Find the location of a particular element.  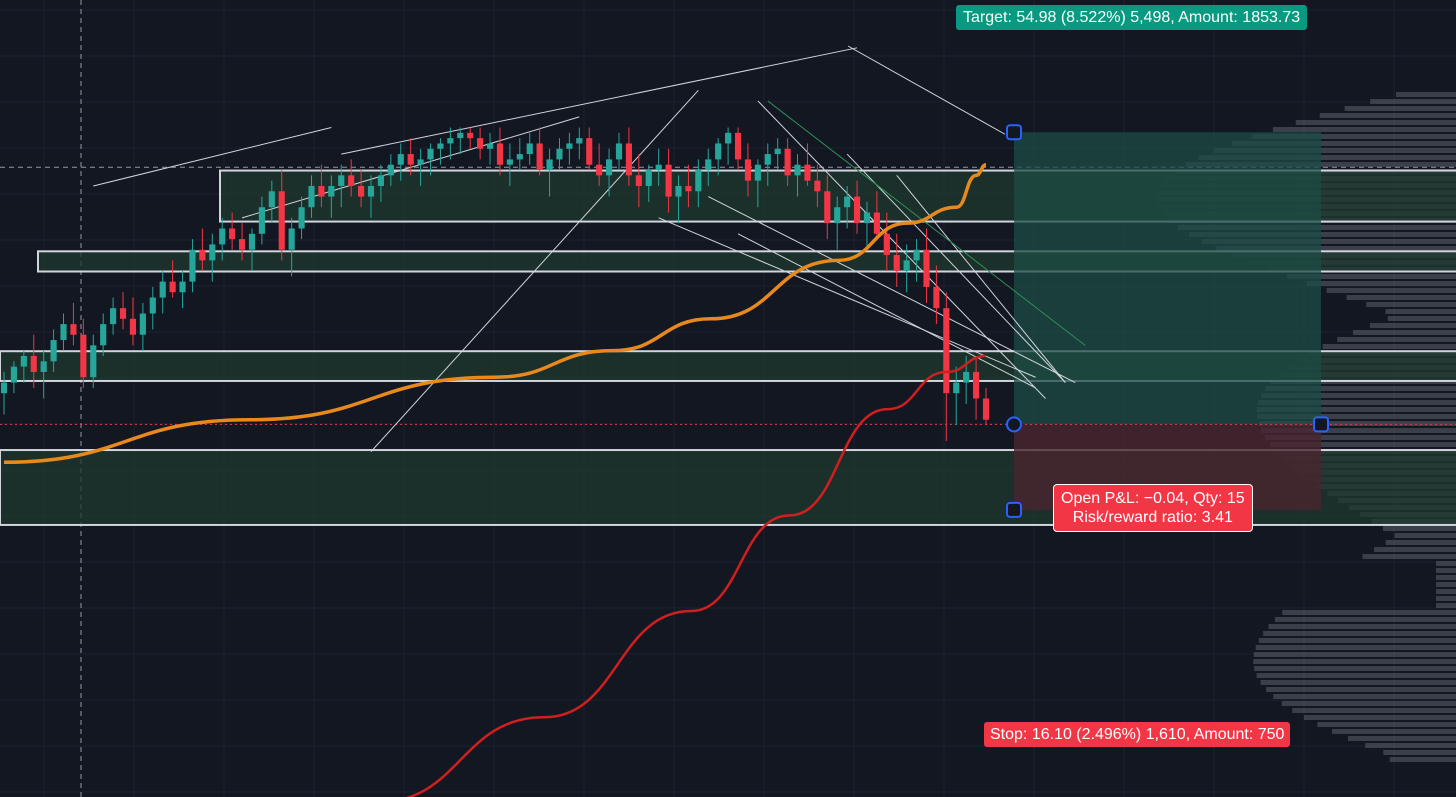

open-pnl-text: Open P&L: −0.04, Qty: 15 is located at coordinates (1153, 498).